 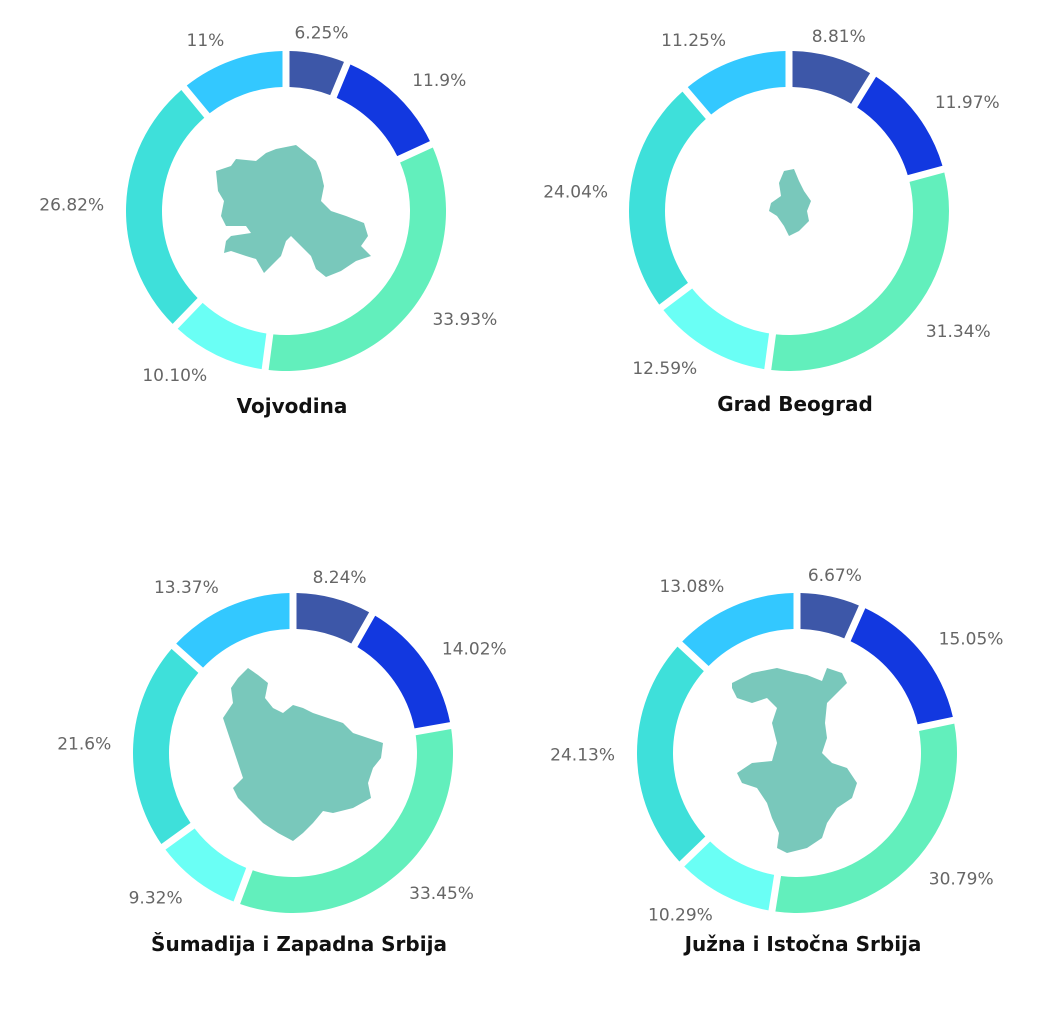 I want to click on data-label: 11%, so click(x=206, y=41).